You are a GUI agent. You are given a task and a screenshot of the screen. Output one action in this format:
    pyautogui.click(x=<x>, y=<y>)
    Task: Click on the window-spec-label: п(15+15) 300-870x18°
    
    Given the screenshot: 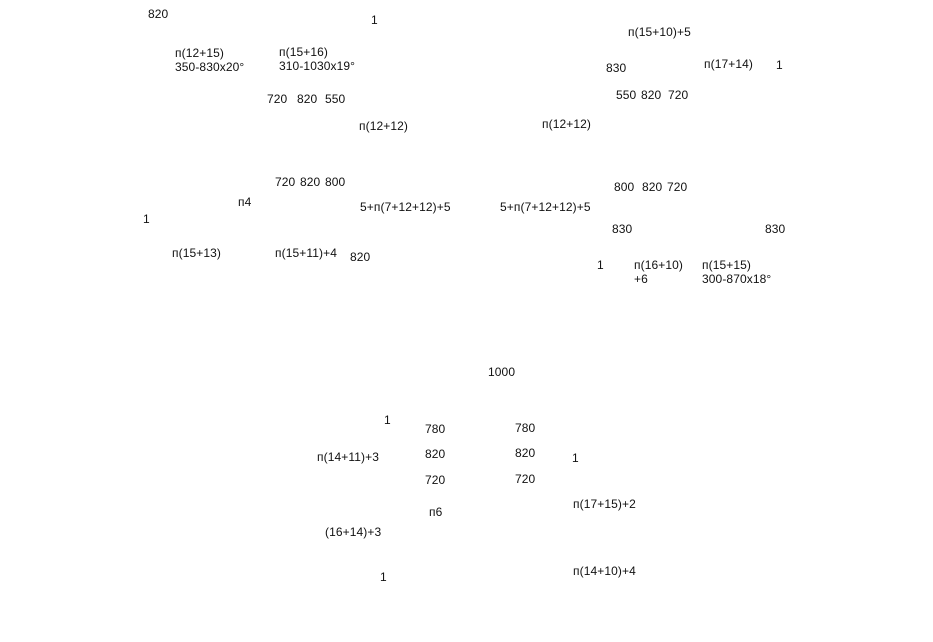 What is the action you would take?
    pyautogui.click(x=737, y=272)
    